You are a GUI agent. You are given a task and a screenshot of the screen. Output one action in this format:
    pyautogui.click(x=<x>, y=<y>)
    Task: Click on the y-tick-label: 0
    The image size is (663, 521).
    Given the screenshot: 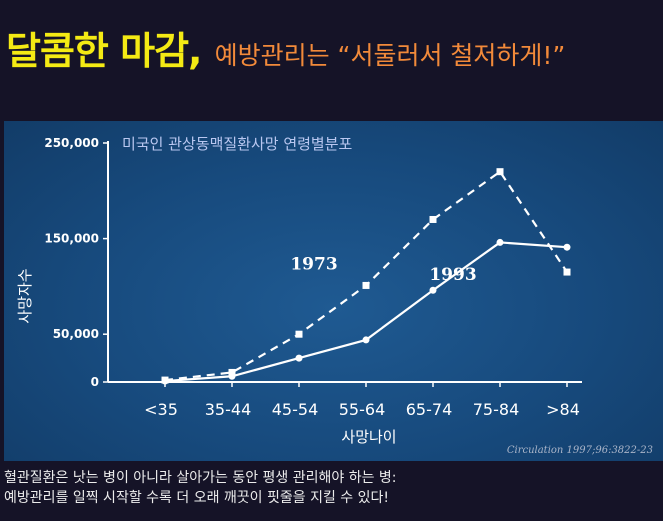 What is the action you would take?
    pyautogui.click(x=95, y=382)
    